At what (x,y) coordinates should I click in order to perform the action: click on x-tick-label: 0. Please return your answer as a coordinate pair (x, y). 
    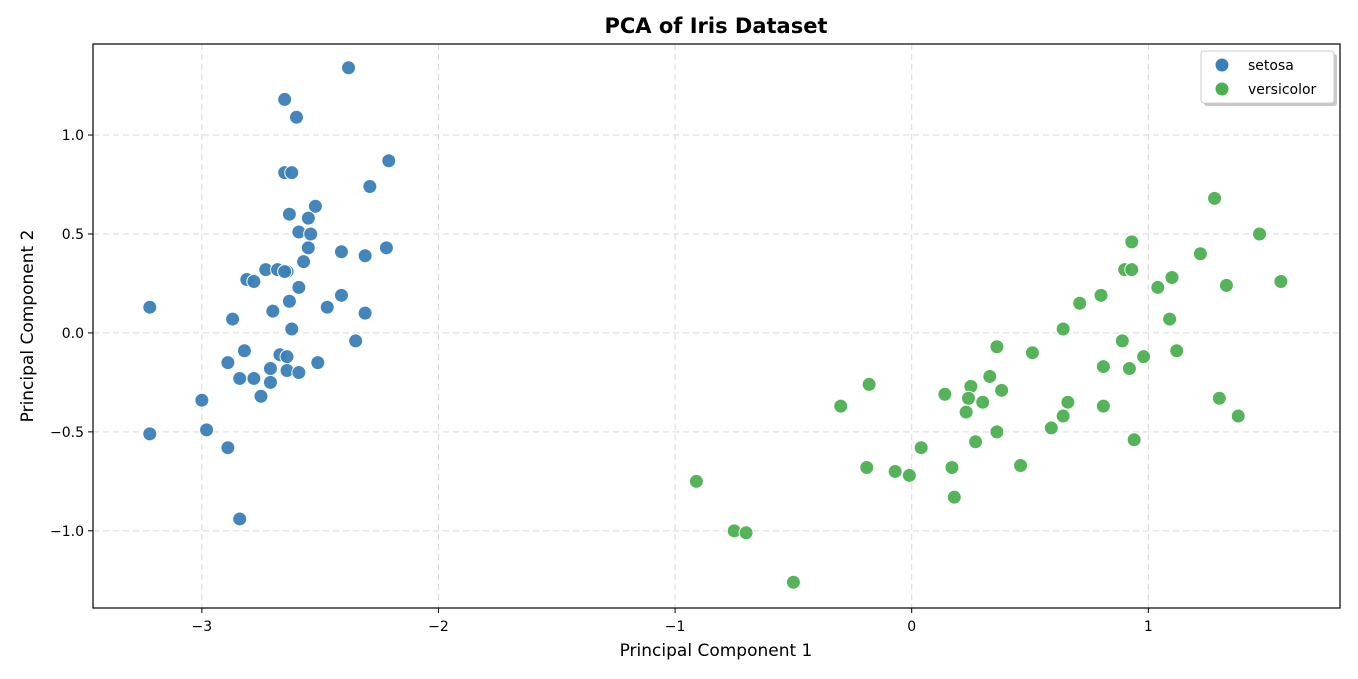
    Looking at the image, I should click on (911, 627).